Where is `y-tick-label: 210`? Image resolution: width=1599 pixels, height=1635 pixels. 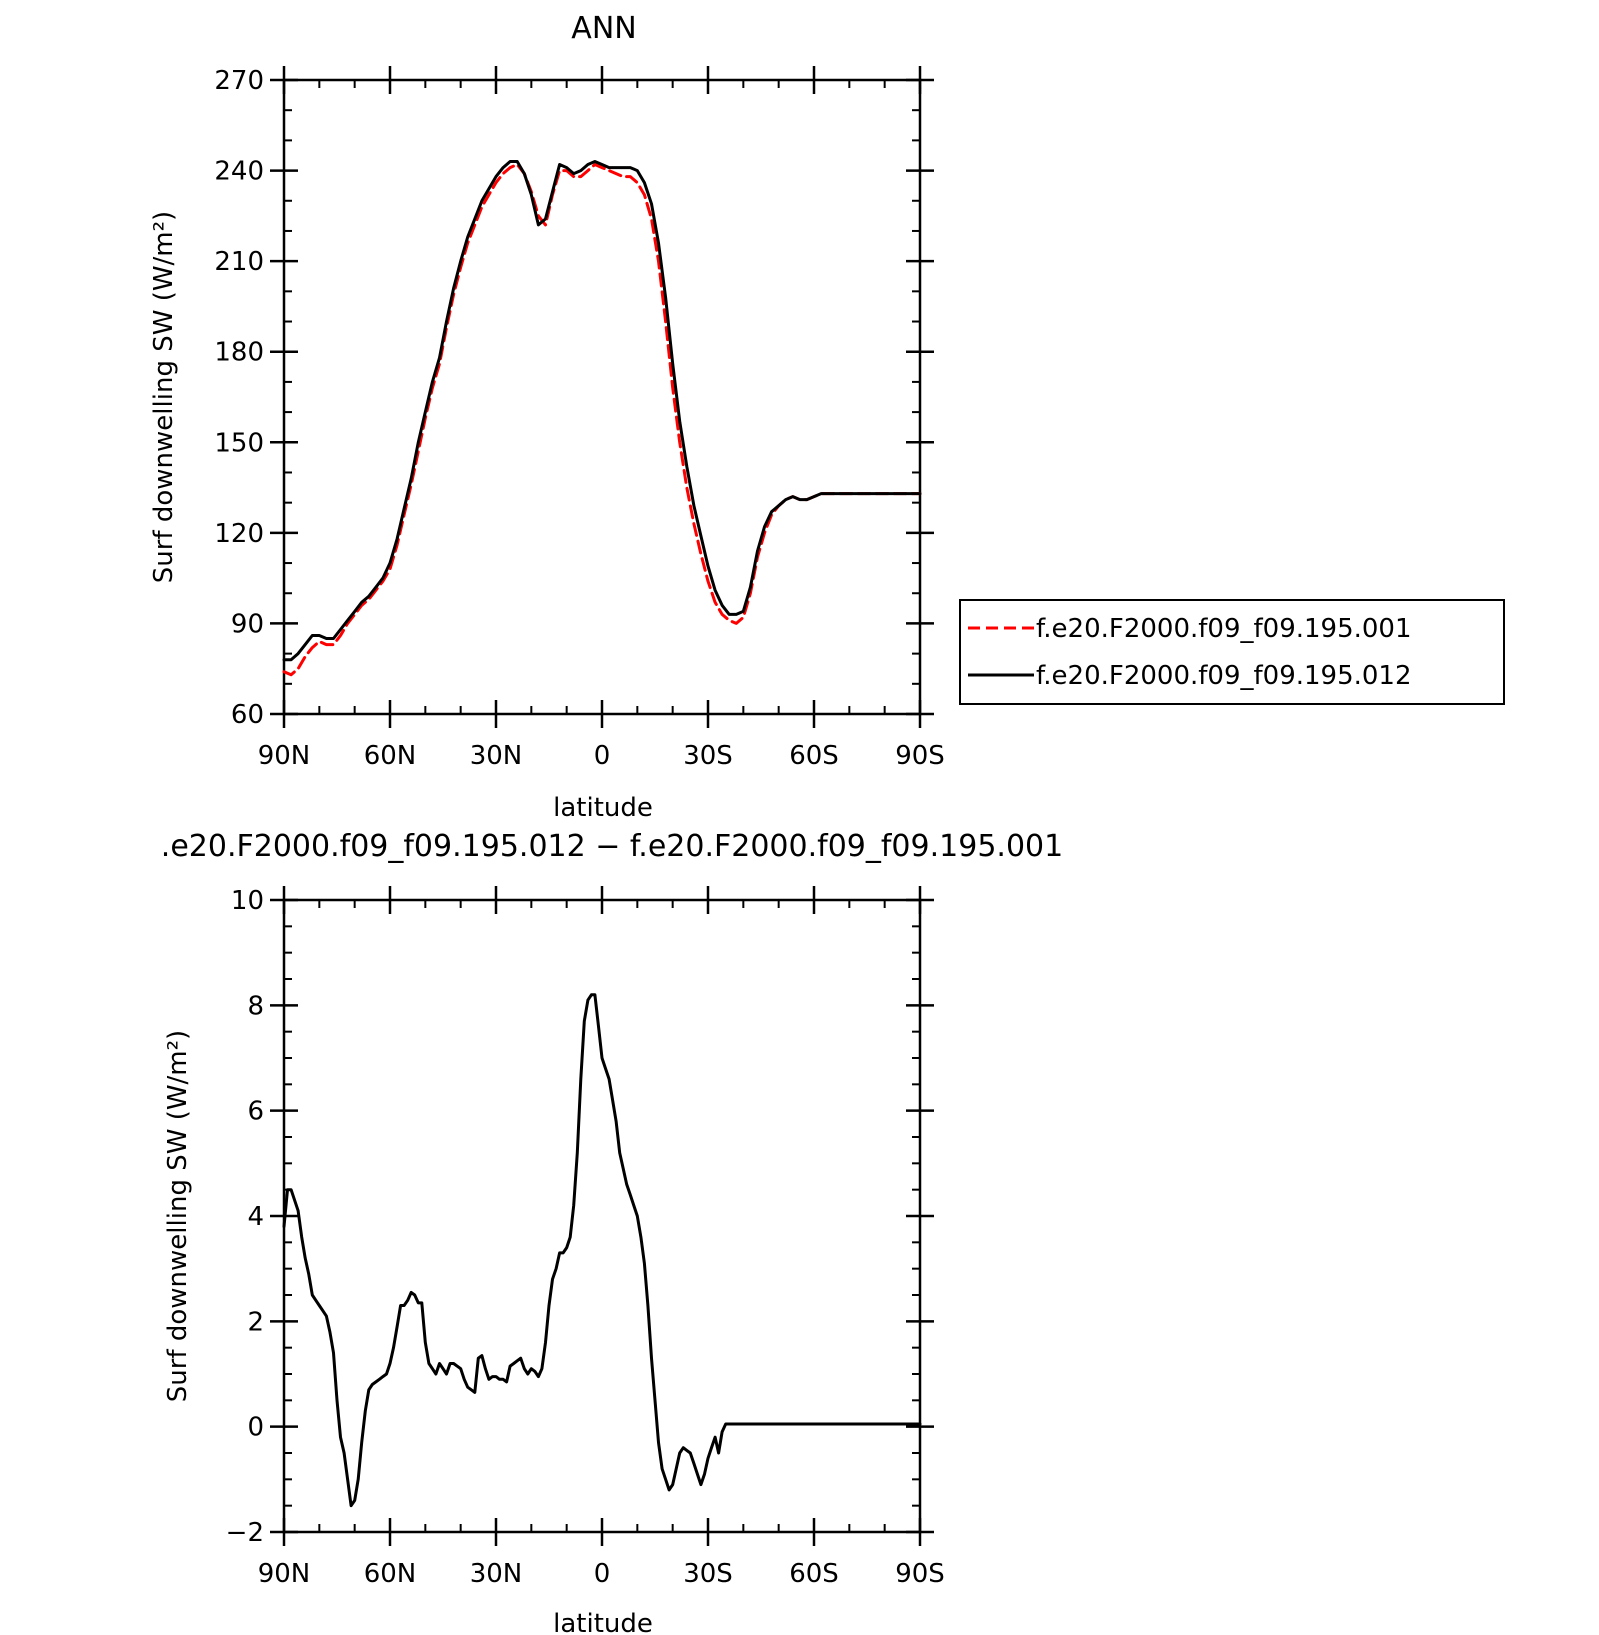
y-tick-label: 210 is located at coordinates (239, 262).